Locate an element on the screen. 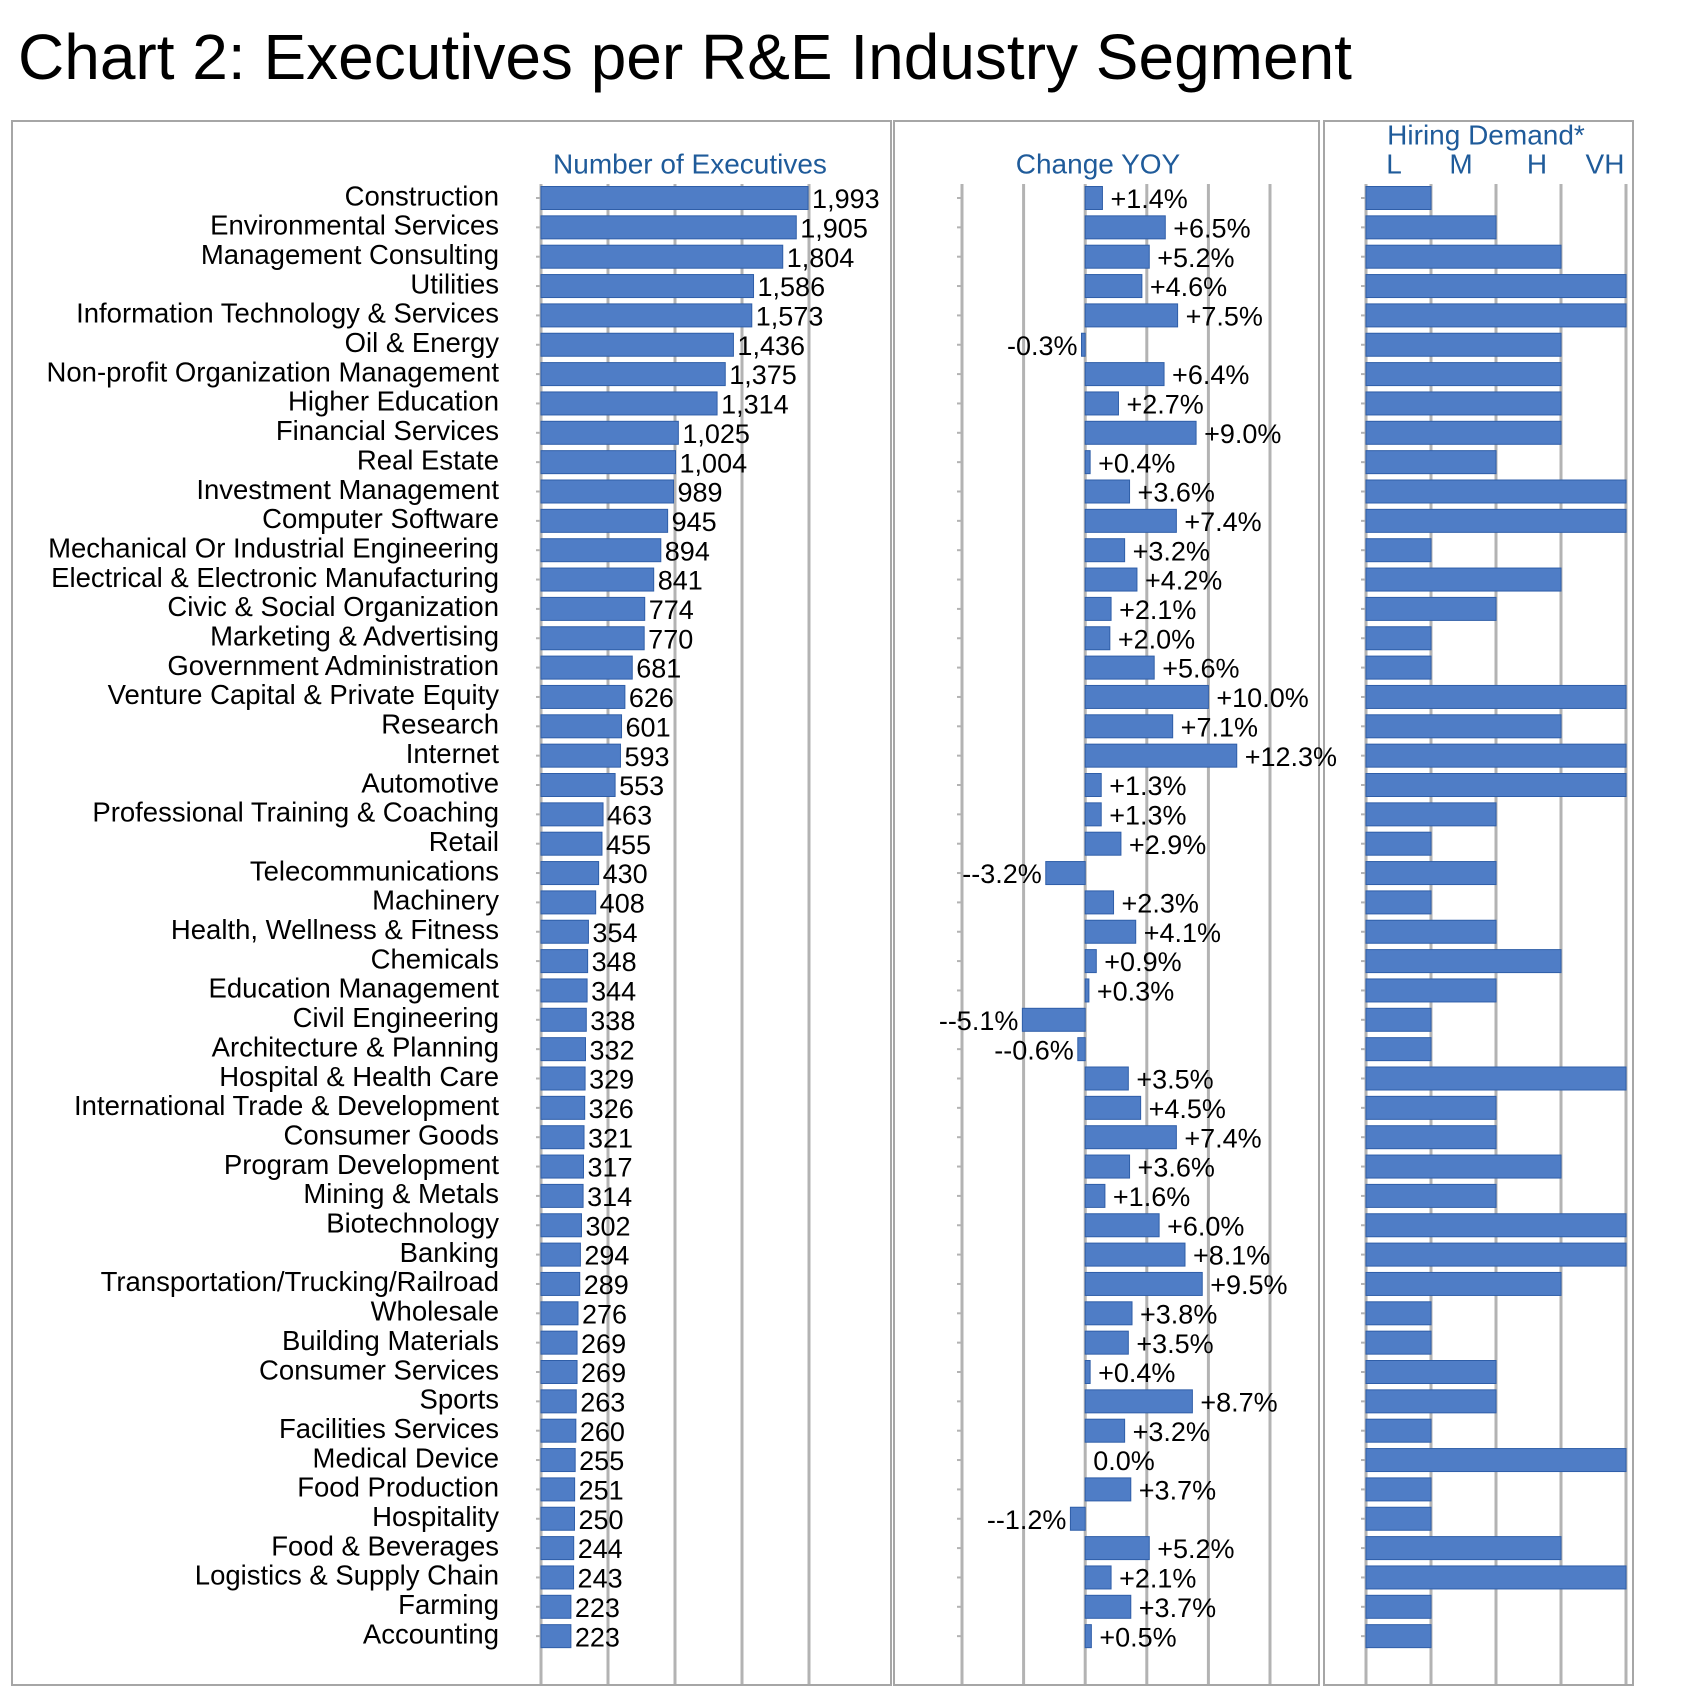 The width and height of the screenshot is (1692, 1700). hiring-demand-tick-label: VH is located at coordinates (1605, 163).